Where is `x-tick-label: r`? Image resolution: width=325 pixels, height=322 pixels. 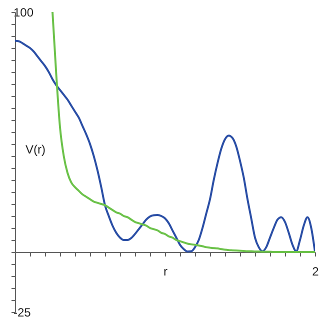
x-tick-label: r is located at coordinates (166, 271).